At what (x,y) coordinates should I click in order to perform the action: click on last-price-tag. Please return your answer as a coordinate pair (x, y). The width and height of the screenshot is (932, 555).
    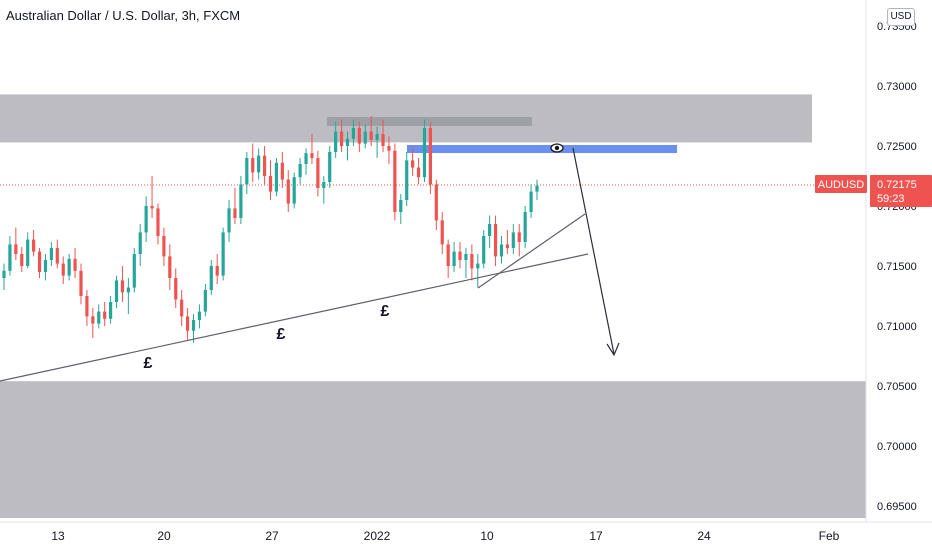
    Looking at the image, I should click on (901, 191).